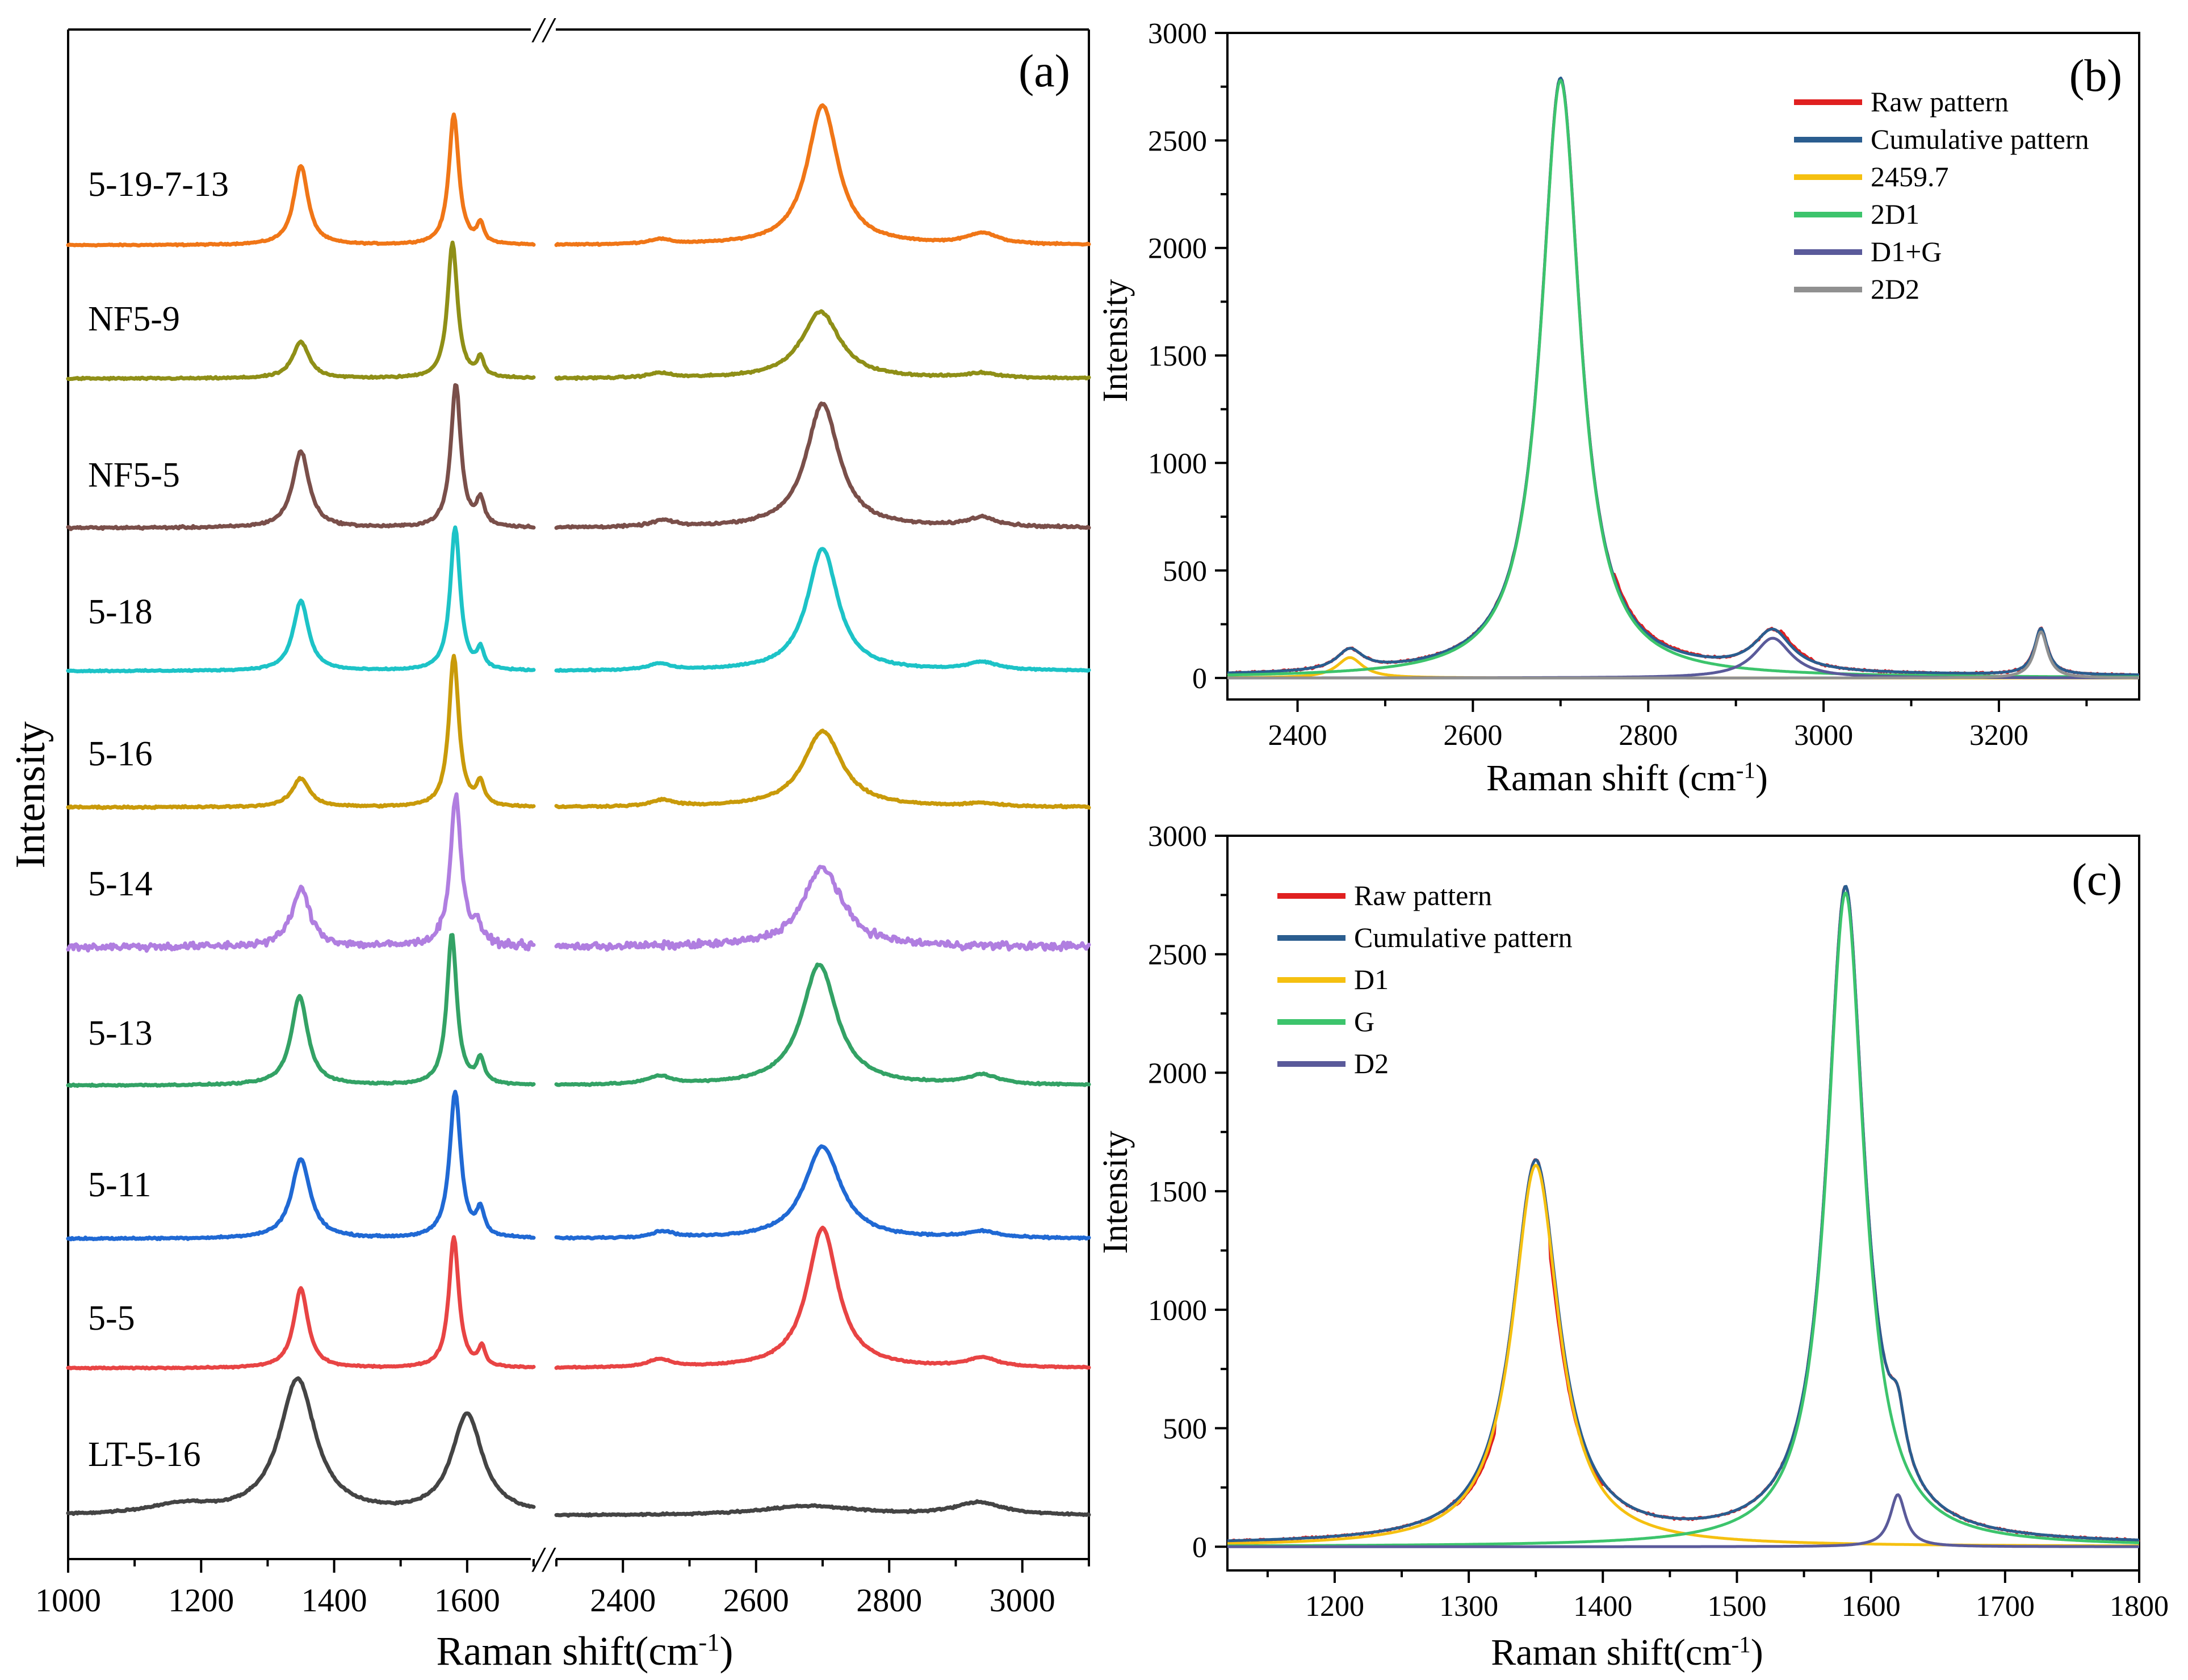  Describe the element at coordinates (823, 769) in the screenshot. I see `series-5-16-seg2` at that location.